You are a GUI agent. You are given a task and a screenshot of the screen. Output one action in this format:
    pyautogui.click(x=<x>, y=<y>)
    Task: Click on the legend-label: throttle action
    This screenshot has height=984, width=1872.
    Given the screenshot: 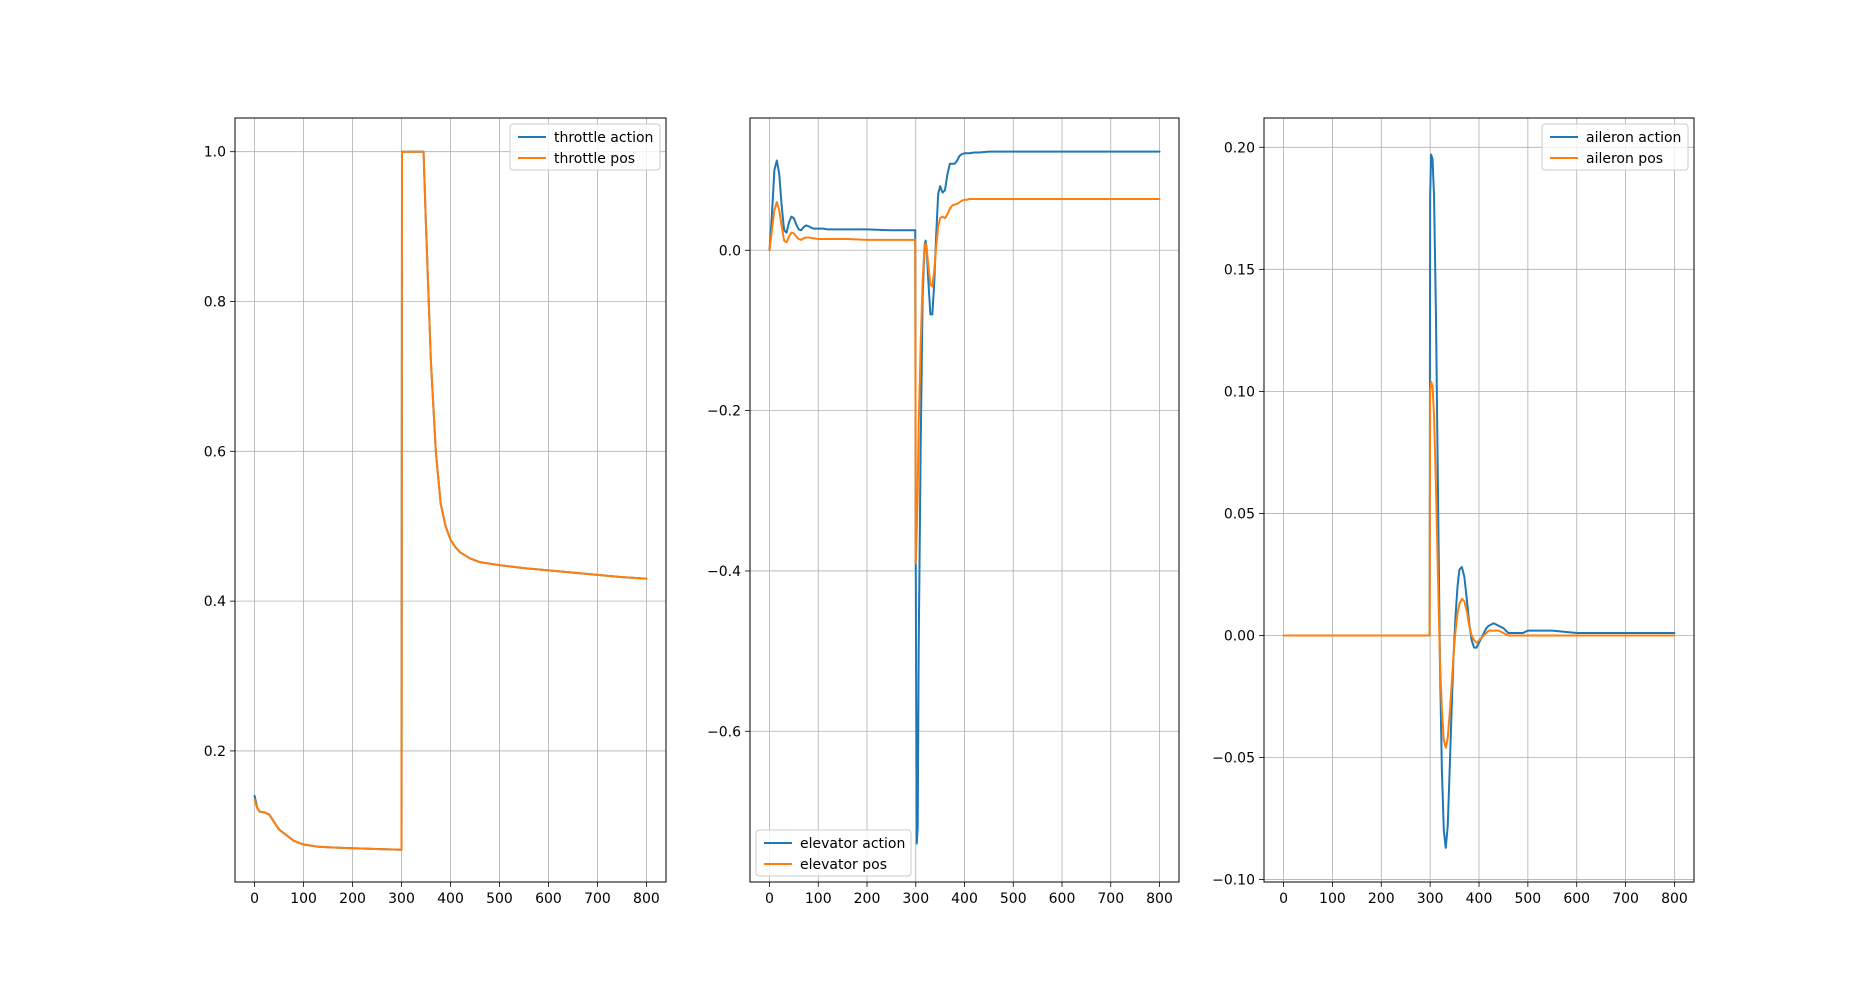 What is the action you would take?
    pyautogui.click(x=603, y=138)
    